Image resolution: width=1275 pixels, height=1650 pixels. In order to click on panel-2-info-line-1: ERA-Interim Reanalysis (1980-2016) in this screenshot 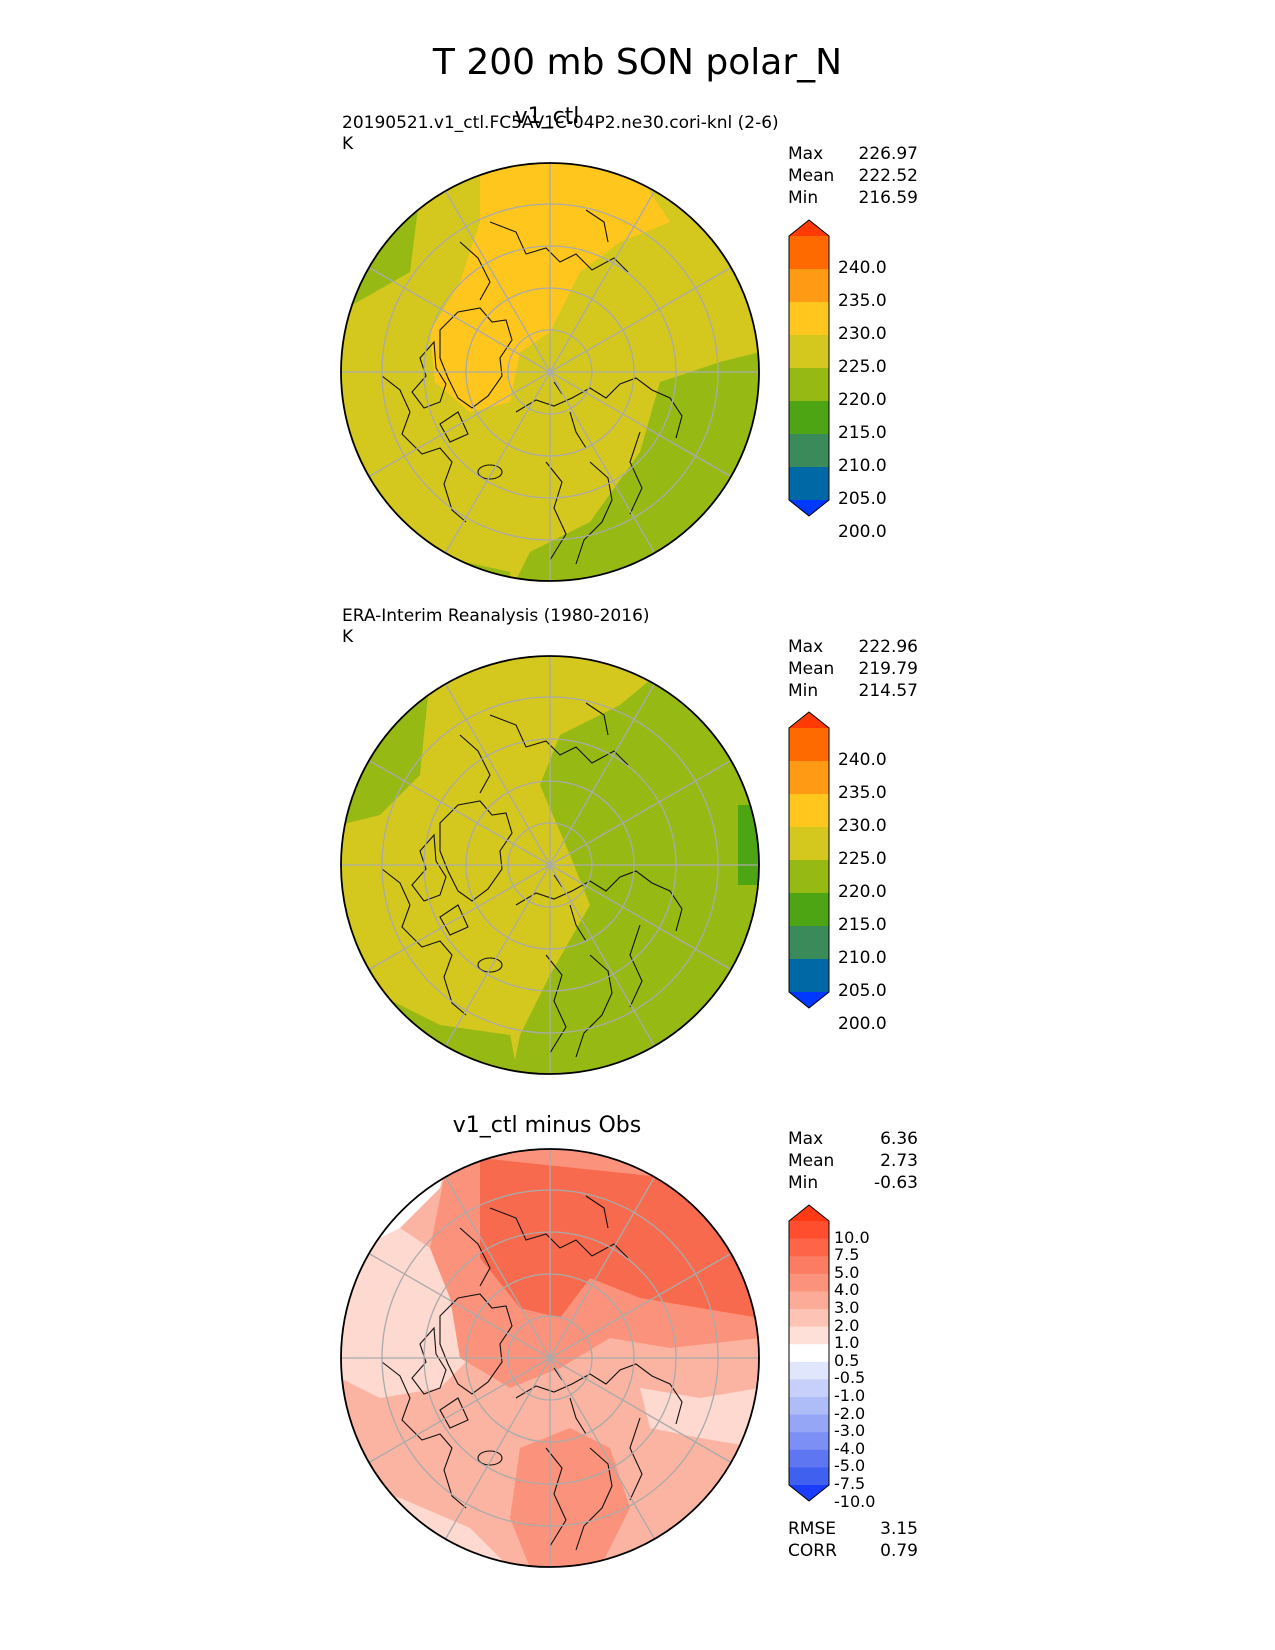, I will do `click(496, 616)`.